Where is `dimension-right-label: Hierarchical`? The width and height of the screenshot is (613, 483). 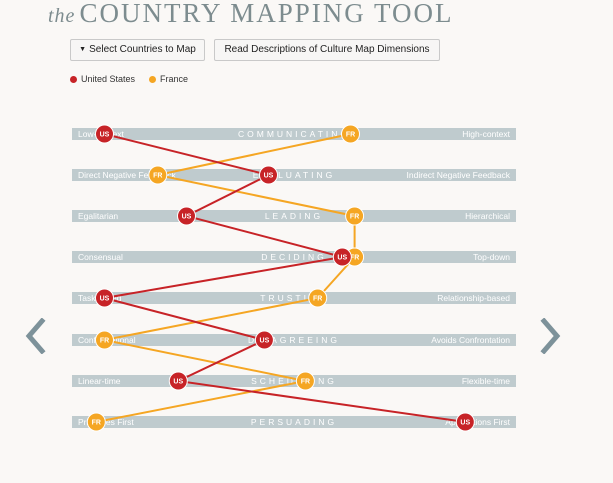 dimension-right-label: Hierarchical is located at coordinates (487, 216).